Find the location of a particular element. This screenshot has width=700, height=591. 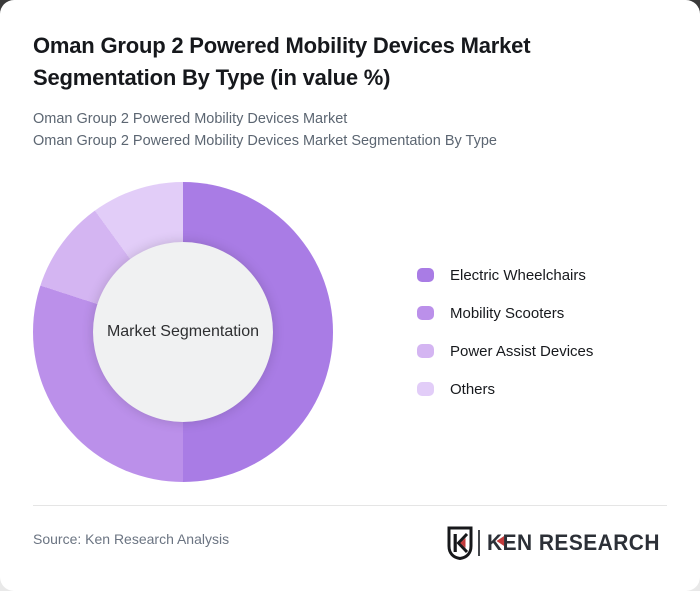

ken-research-logo: K EN RESEARCH is located at coordinates (558, 543).